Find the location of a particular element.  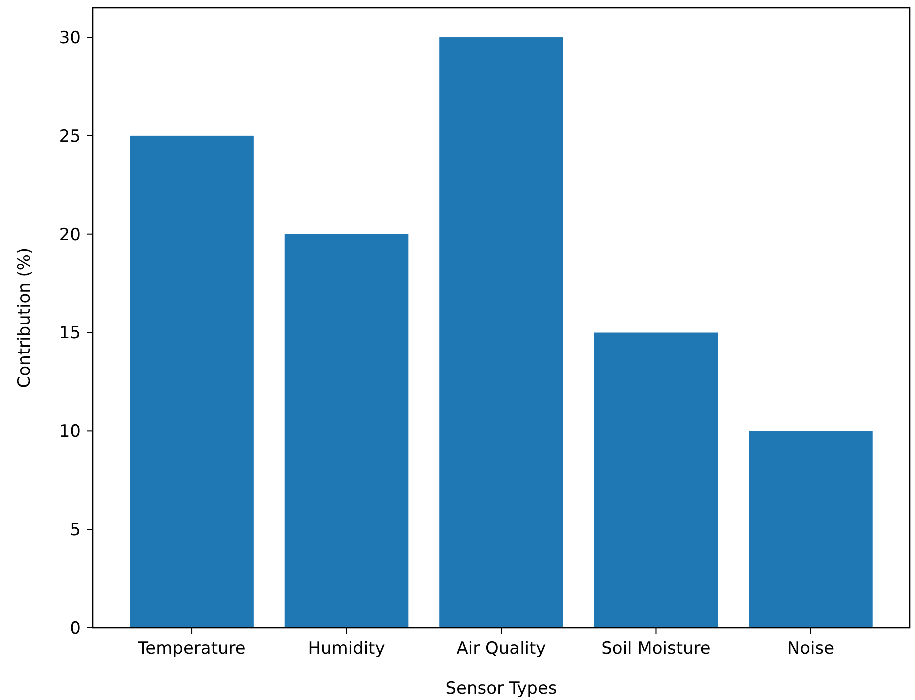

x-tick-label: Temperature is located at coordinates (191, 649).